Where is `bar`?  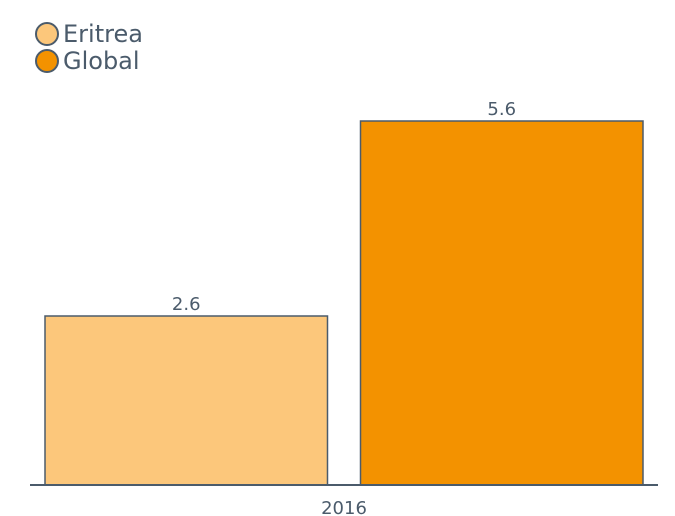
bar is located at coordinates (186, 400).